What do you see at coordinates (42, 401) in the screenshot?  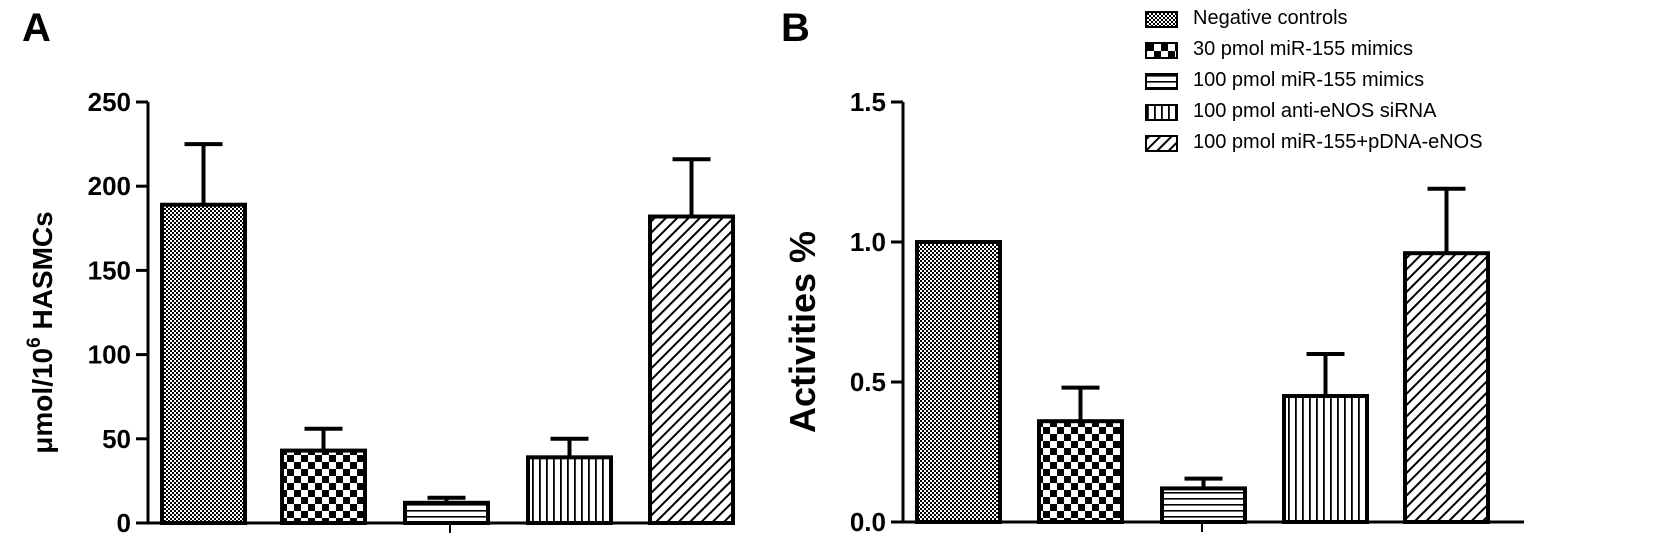 I see `y-axis-label-part: μmol/10` at bounding box center [42, 401].